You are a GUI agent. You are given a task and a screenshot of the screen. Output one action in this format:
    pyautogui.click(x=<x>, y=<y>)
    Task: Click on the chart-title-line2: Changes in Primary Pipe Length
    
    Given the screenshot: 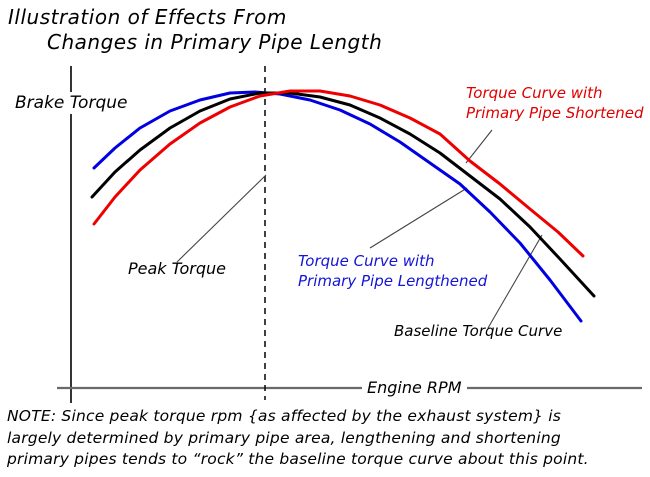 What is the action you would take?
    pyautogui.click(x=215, y=42)
    